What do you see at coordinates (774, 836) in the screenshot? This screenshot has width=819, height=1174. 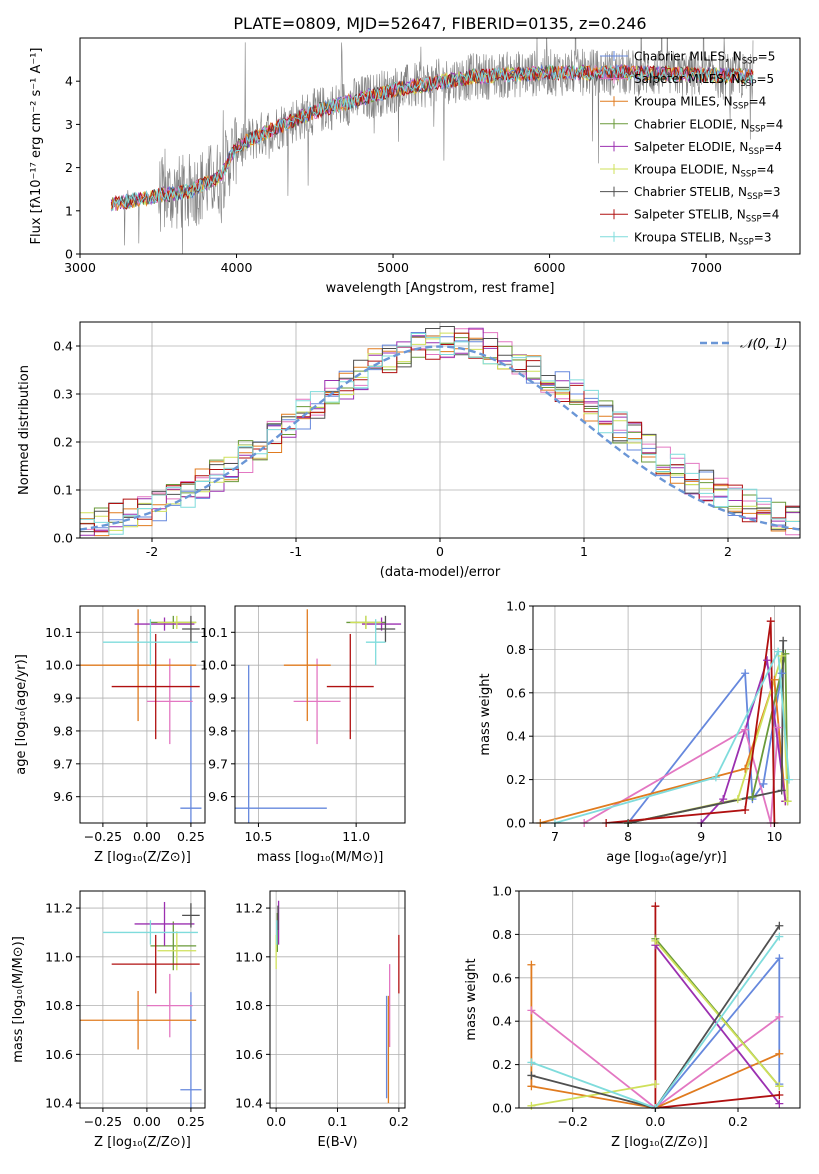 I see `x-tick-label: 10` at bounding box center [774, 836].